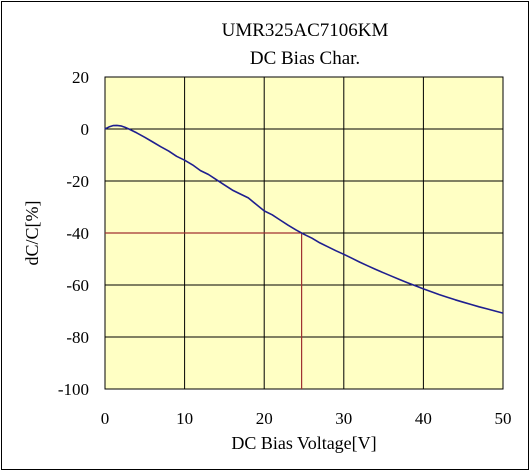  Describe the element at coordinates (85, 129) in the screenshot. I see `y-tick-label-1: 0` at that location.